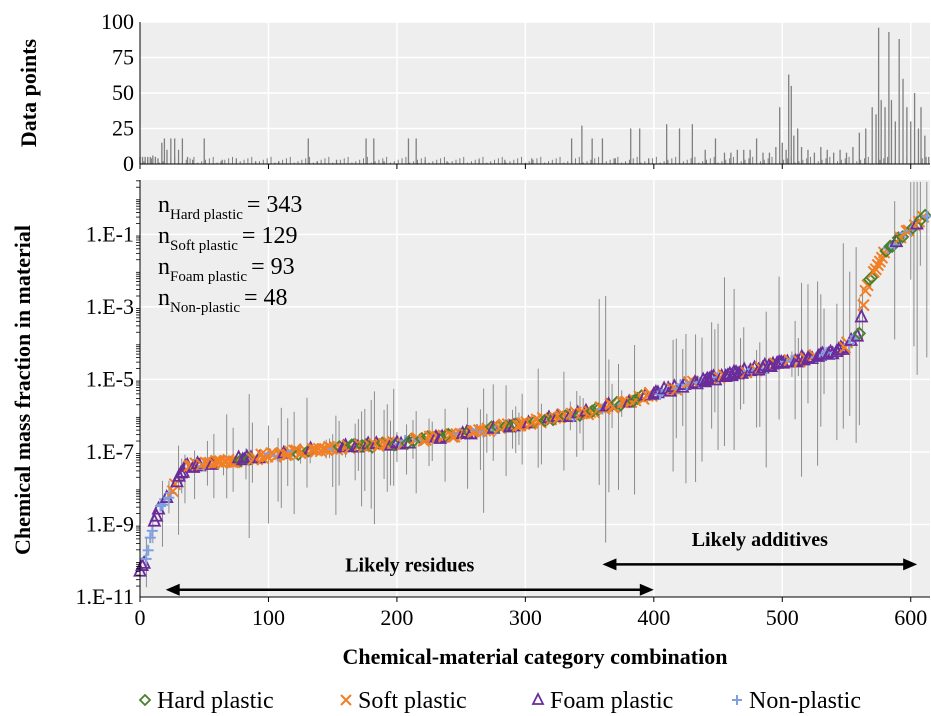 The width and height of the screenshot is (931, 716). I want to click on legend-label: Foam plastic, so click(611, 701).